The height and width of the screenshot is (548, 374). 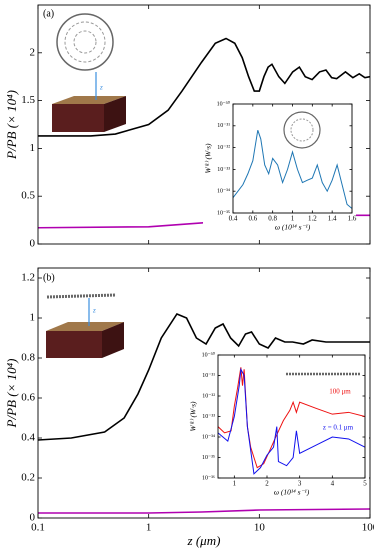 I want to click on panel-label: (a), so click(x=48, y=13).